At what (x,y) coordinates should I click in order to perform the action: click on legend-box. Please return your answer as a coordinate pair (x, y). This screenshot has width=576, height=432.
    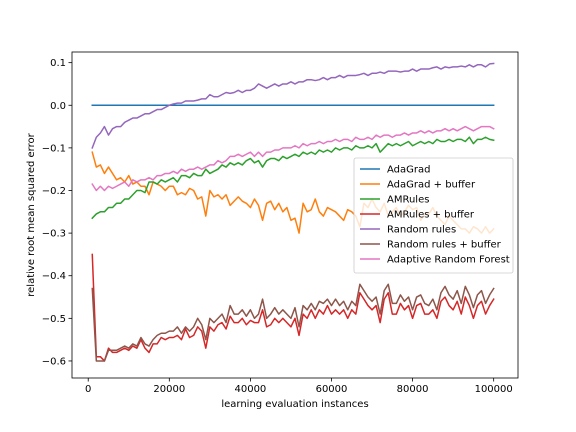
    Looking at the image, I should click on (433, 215).